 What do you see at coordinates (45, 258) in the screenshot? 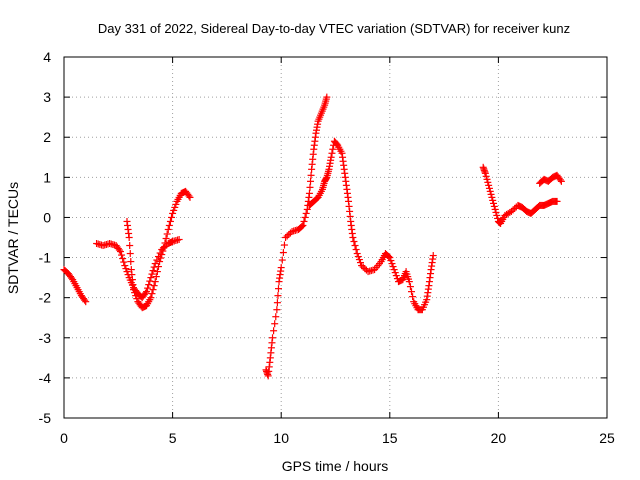
I see `y-tick-label: -1` at bounding box center [45, 258].